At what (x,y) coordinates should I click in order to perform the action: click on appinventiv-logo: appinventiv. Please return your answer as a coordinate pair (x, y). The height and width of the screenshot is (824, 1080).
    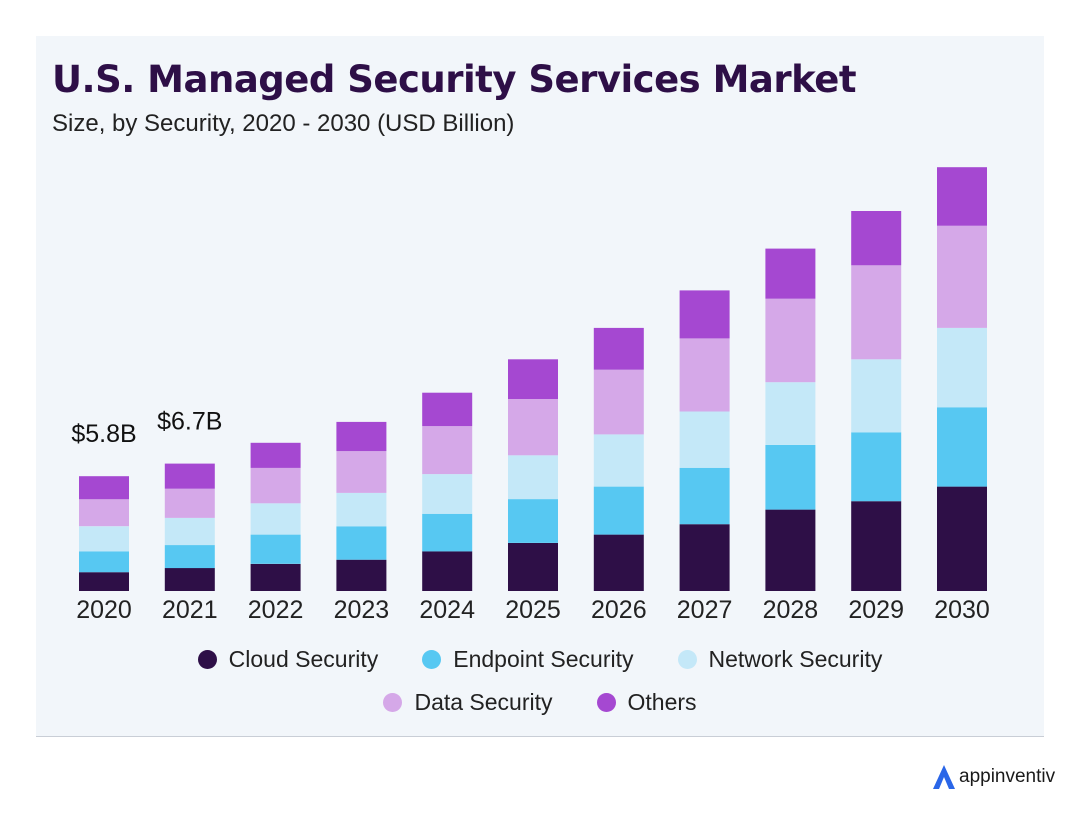
    Looking at the image, I should click on (993, 777).